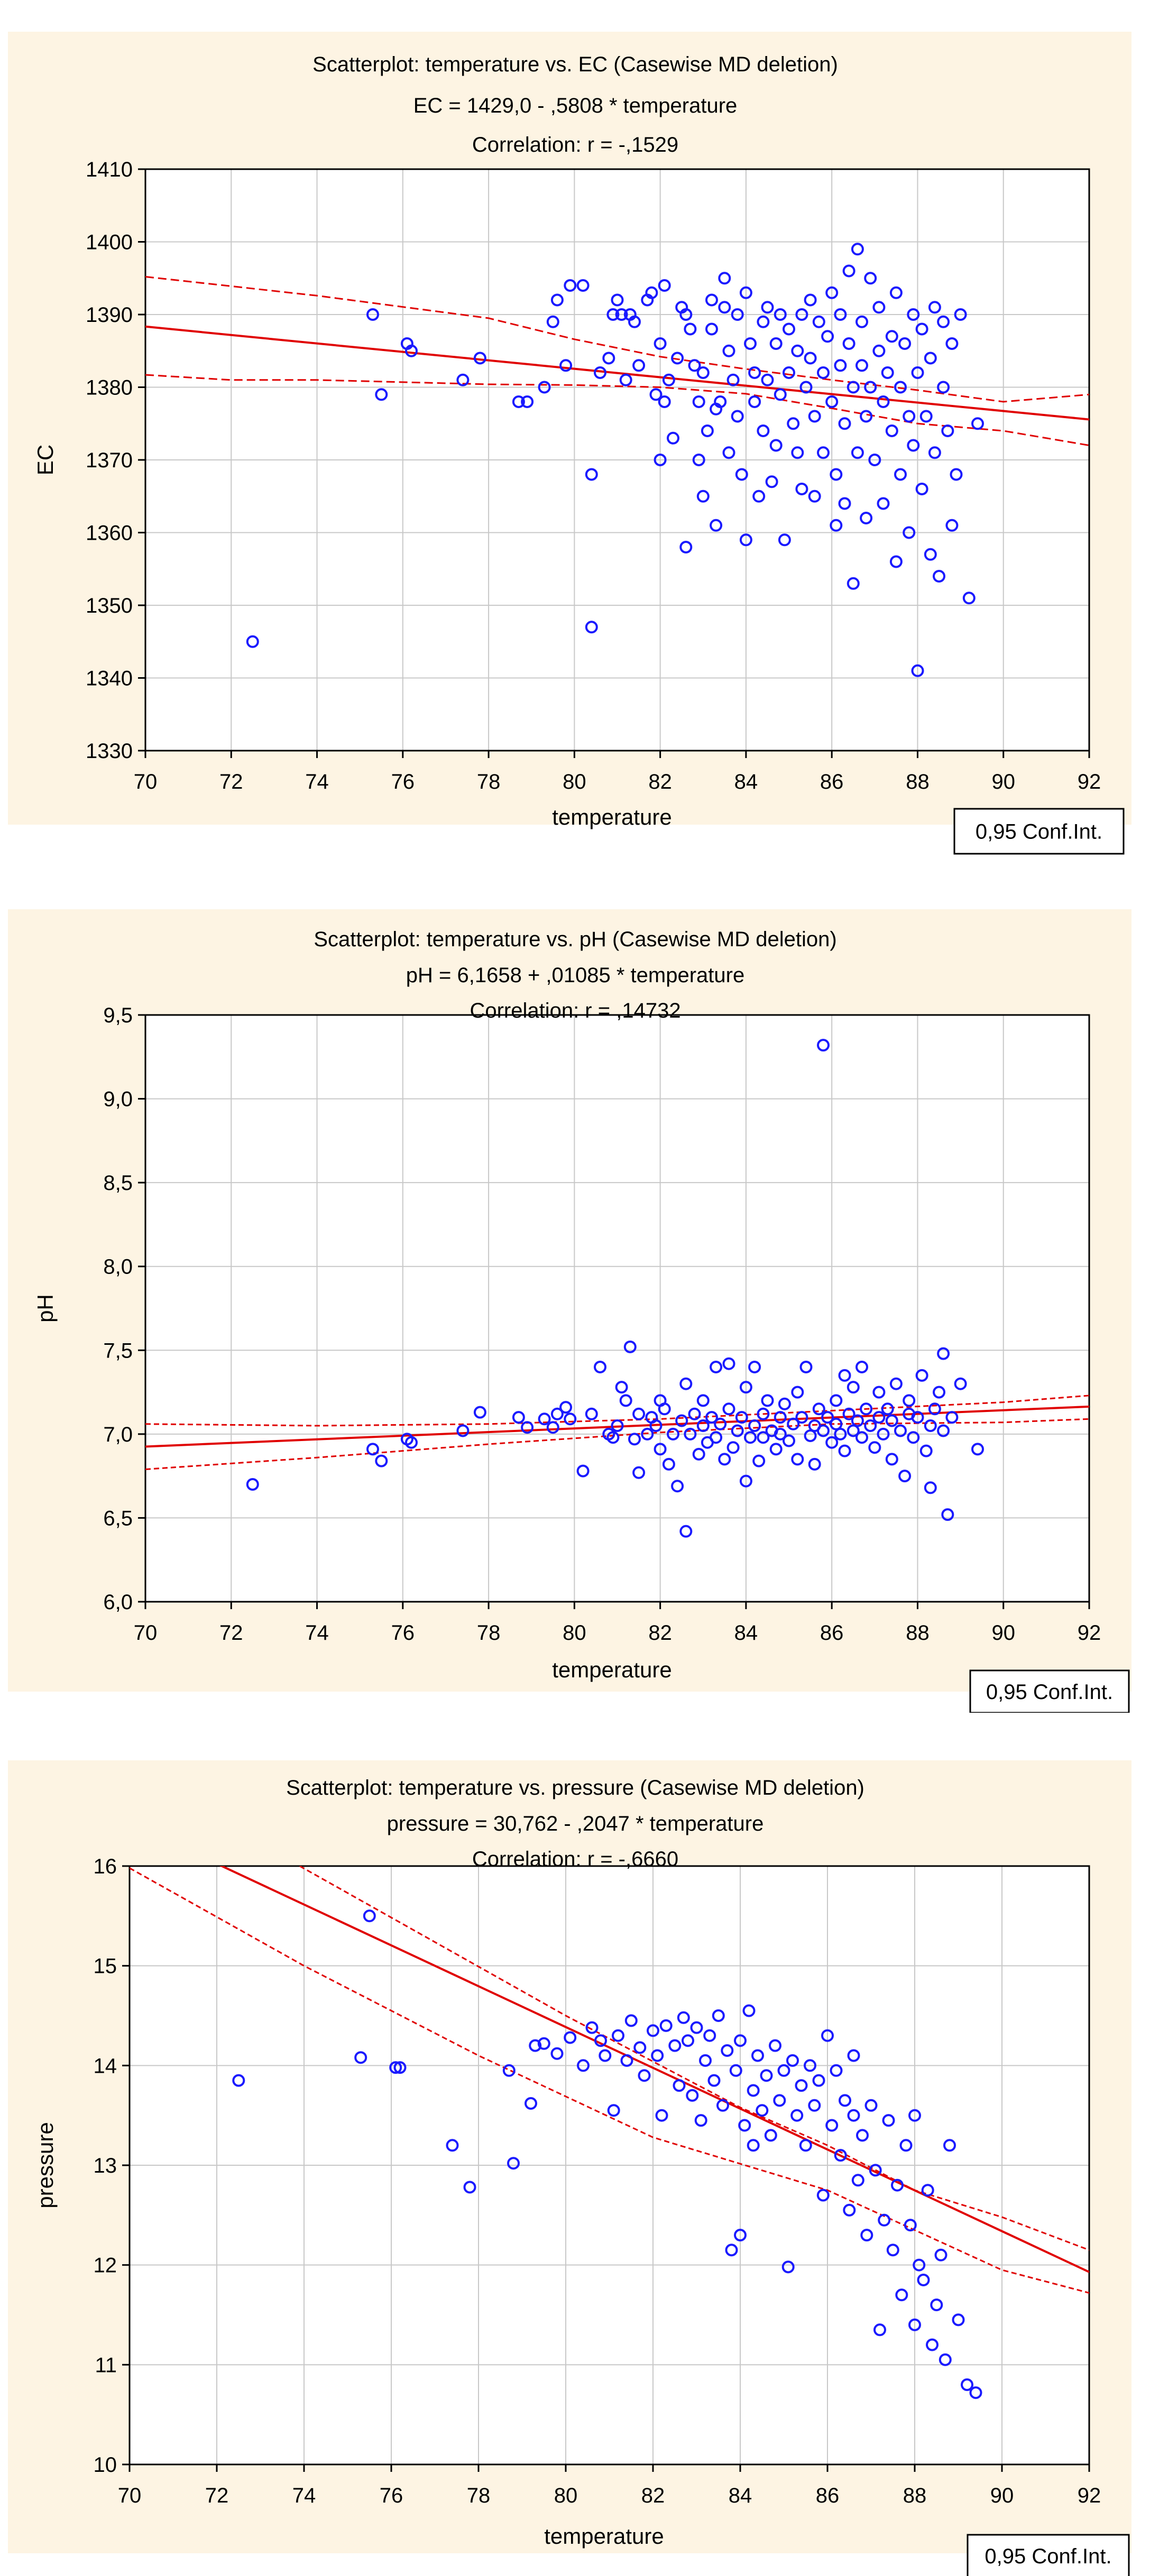 This screenshot has height=2576, width=1150. What do you see at coordinates (617, 339) in the screenshot?
I see `confidence-band-upper` at bounding box center [617, 339].